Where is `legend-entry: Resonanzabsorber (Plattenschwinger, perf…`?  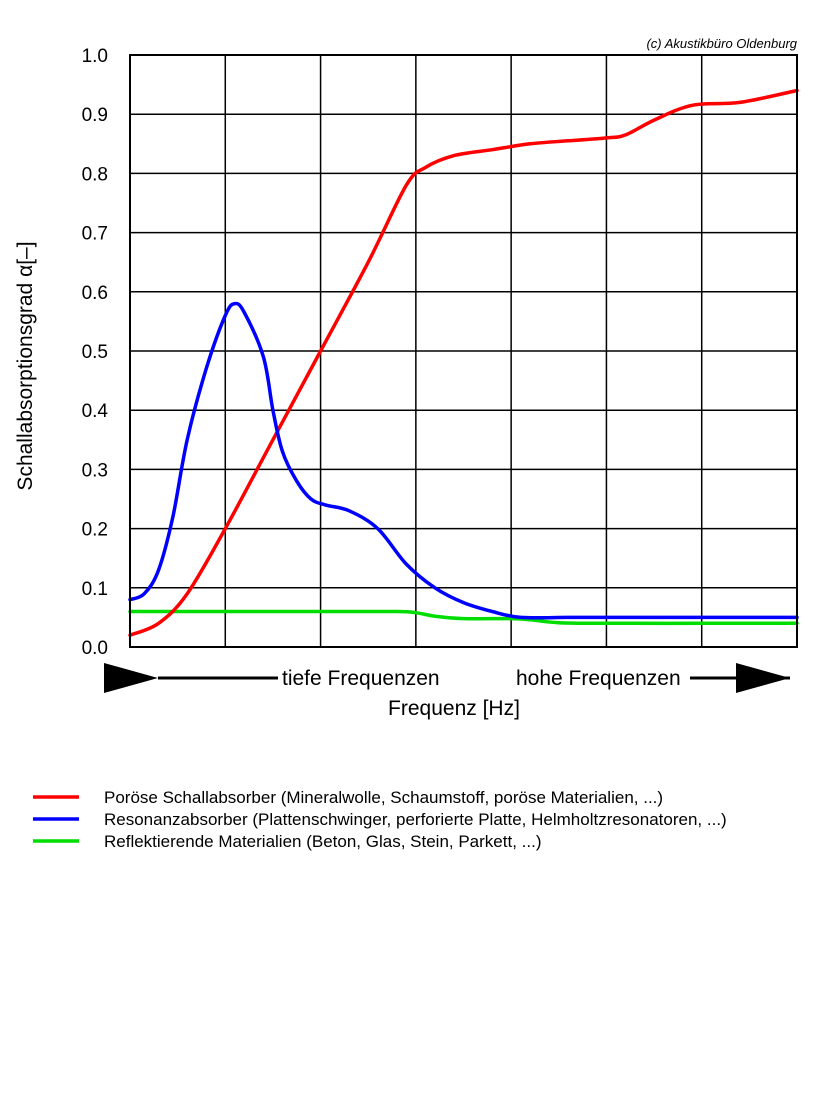
legend-entry: Resonanzabsorber (Plattenschwinger, perf… is located at coordinates (415, 819).